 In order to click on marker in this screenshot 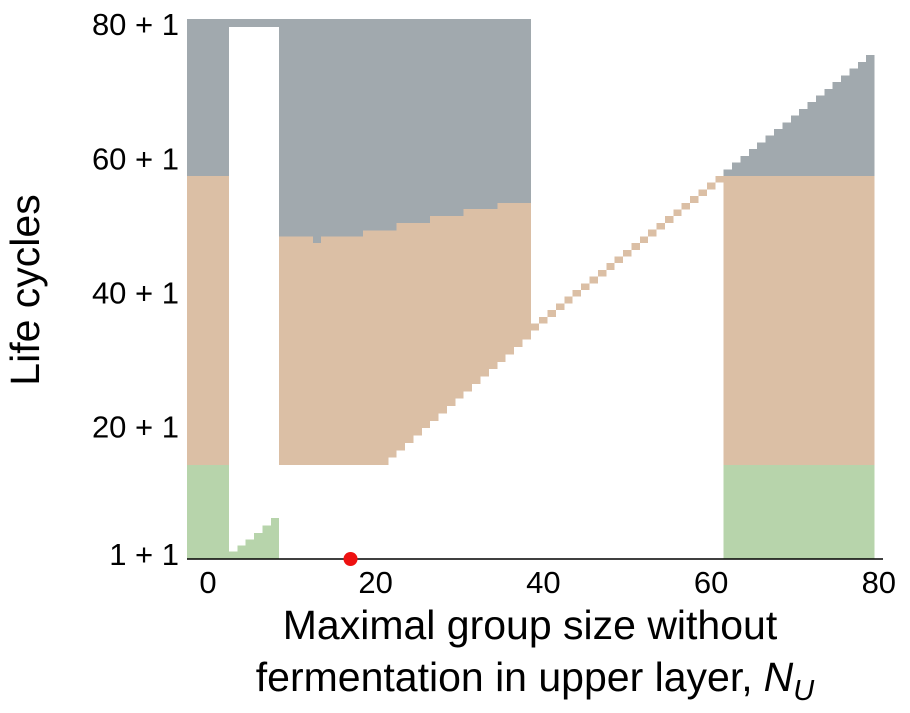, I will do `click(350, 559)`.